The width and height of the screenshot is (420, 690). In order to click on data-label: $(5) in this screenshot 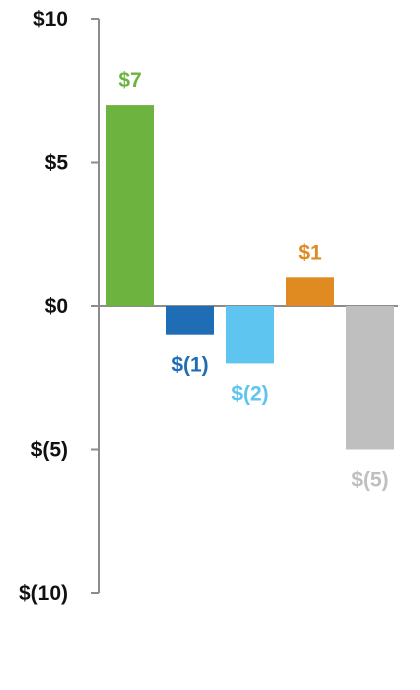, I will do `click(369, 480)`.